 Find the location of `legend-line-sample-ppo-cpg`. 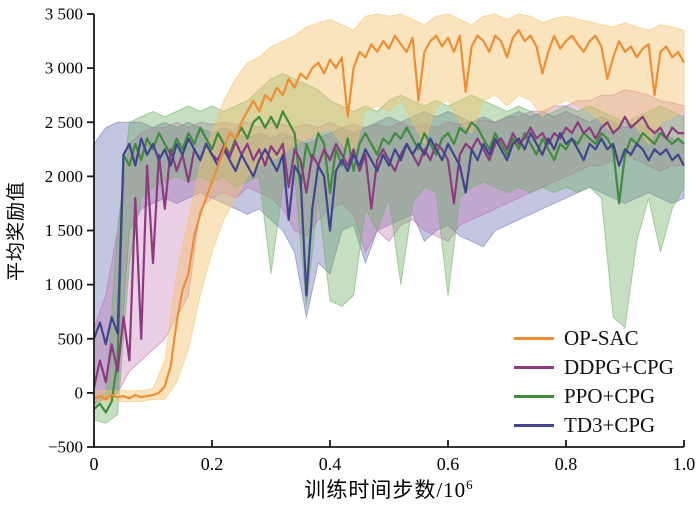

legend-line-sample-ppo-cpg is located at coordinates (534, 396).